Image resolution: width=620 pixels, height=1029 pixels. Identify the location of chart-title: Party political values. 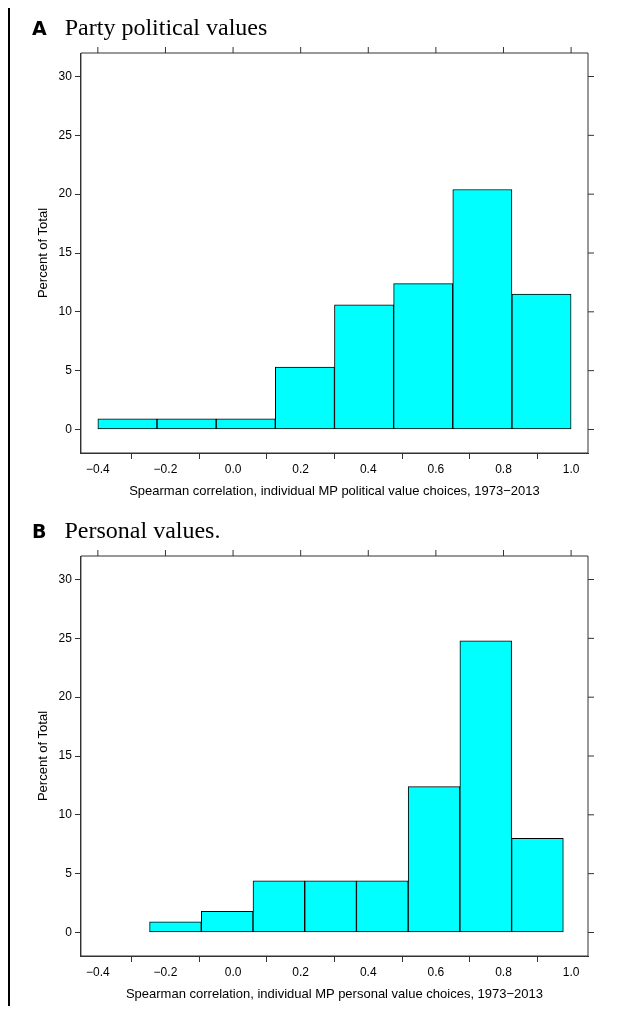
(166, 27).